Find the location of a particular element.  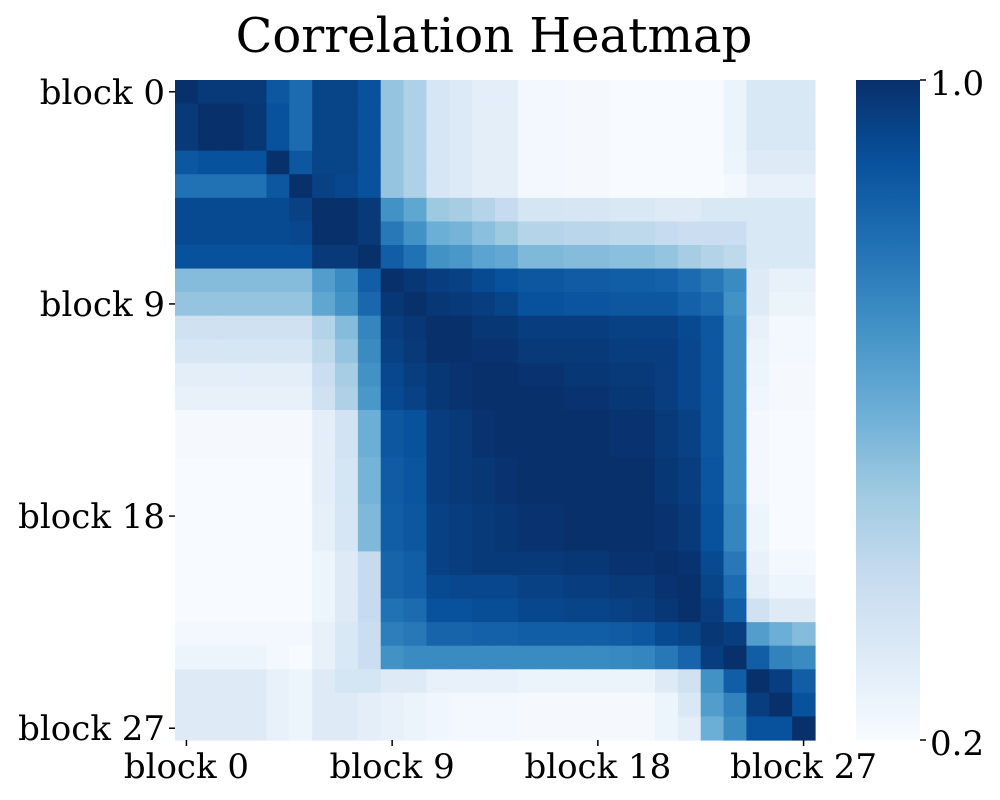

colorbar is located at coordinates (888, 410).